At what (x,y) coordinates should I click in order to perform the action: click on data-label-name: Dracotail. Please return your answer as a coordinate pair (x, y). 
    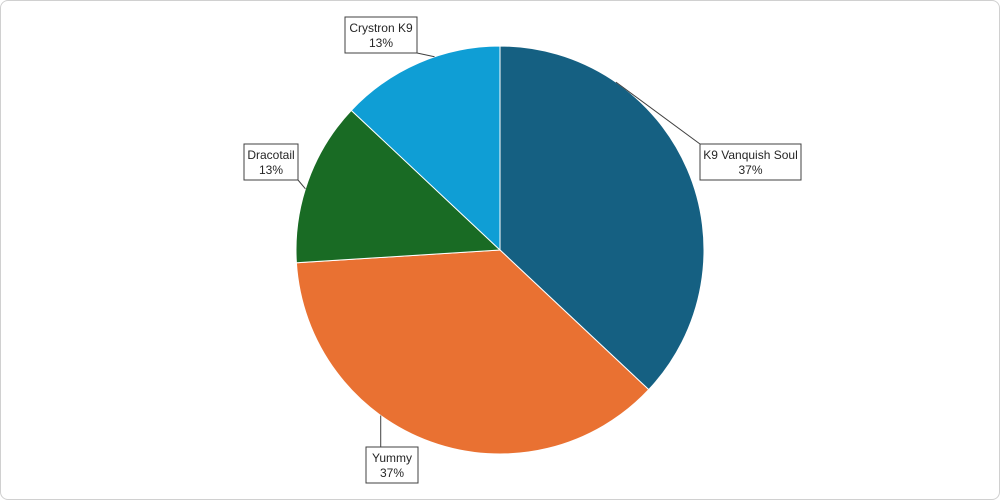
    Looking at the image, I should click on (270, 155).